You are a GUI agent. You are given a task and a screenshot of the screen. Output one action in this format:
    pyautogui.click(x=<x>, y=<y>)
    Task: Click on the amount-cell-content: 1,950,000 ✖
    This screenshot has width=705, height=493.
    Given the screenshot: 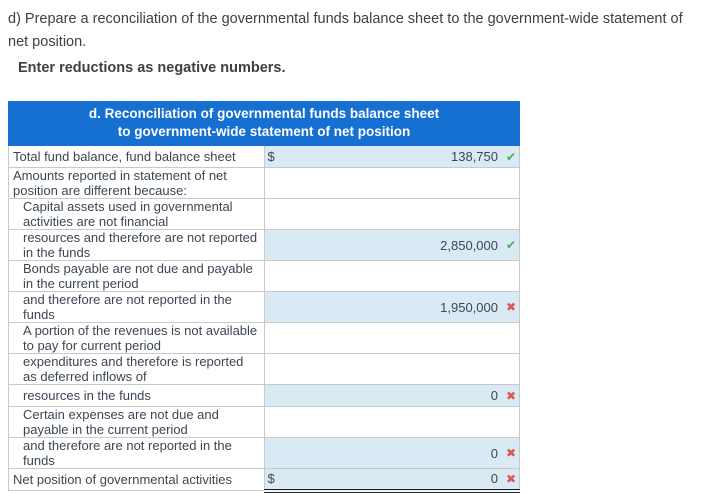 What is the action you would take?
    pyautogui.click(x=392, y=307)
    